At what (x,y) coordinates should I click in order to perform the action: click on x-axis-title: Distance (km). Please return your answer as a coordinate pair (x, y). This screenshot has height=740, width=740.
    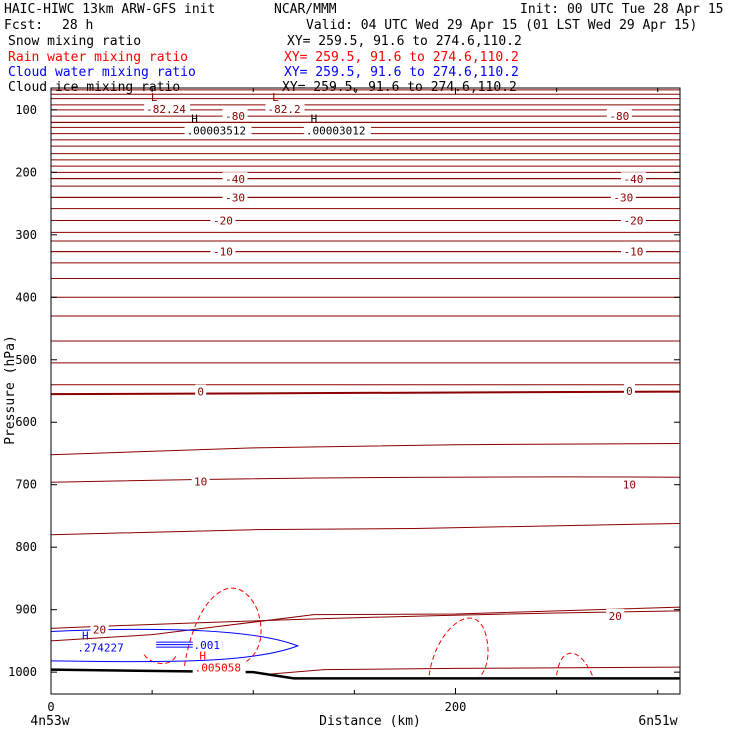
    Looking at the image, I should click on (370, 721).